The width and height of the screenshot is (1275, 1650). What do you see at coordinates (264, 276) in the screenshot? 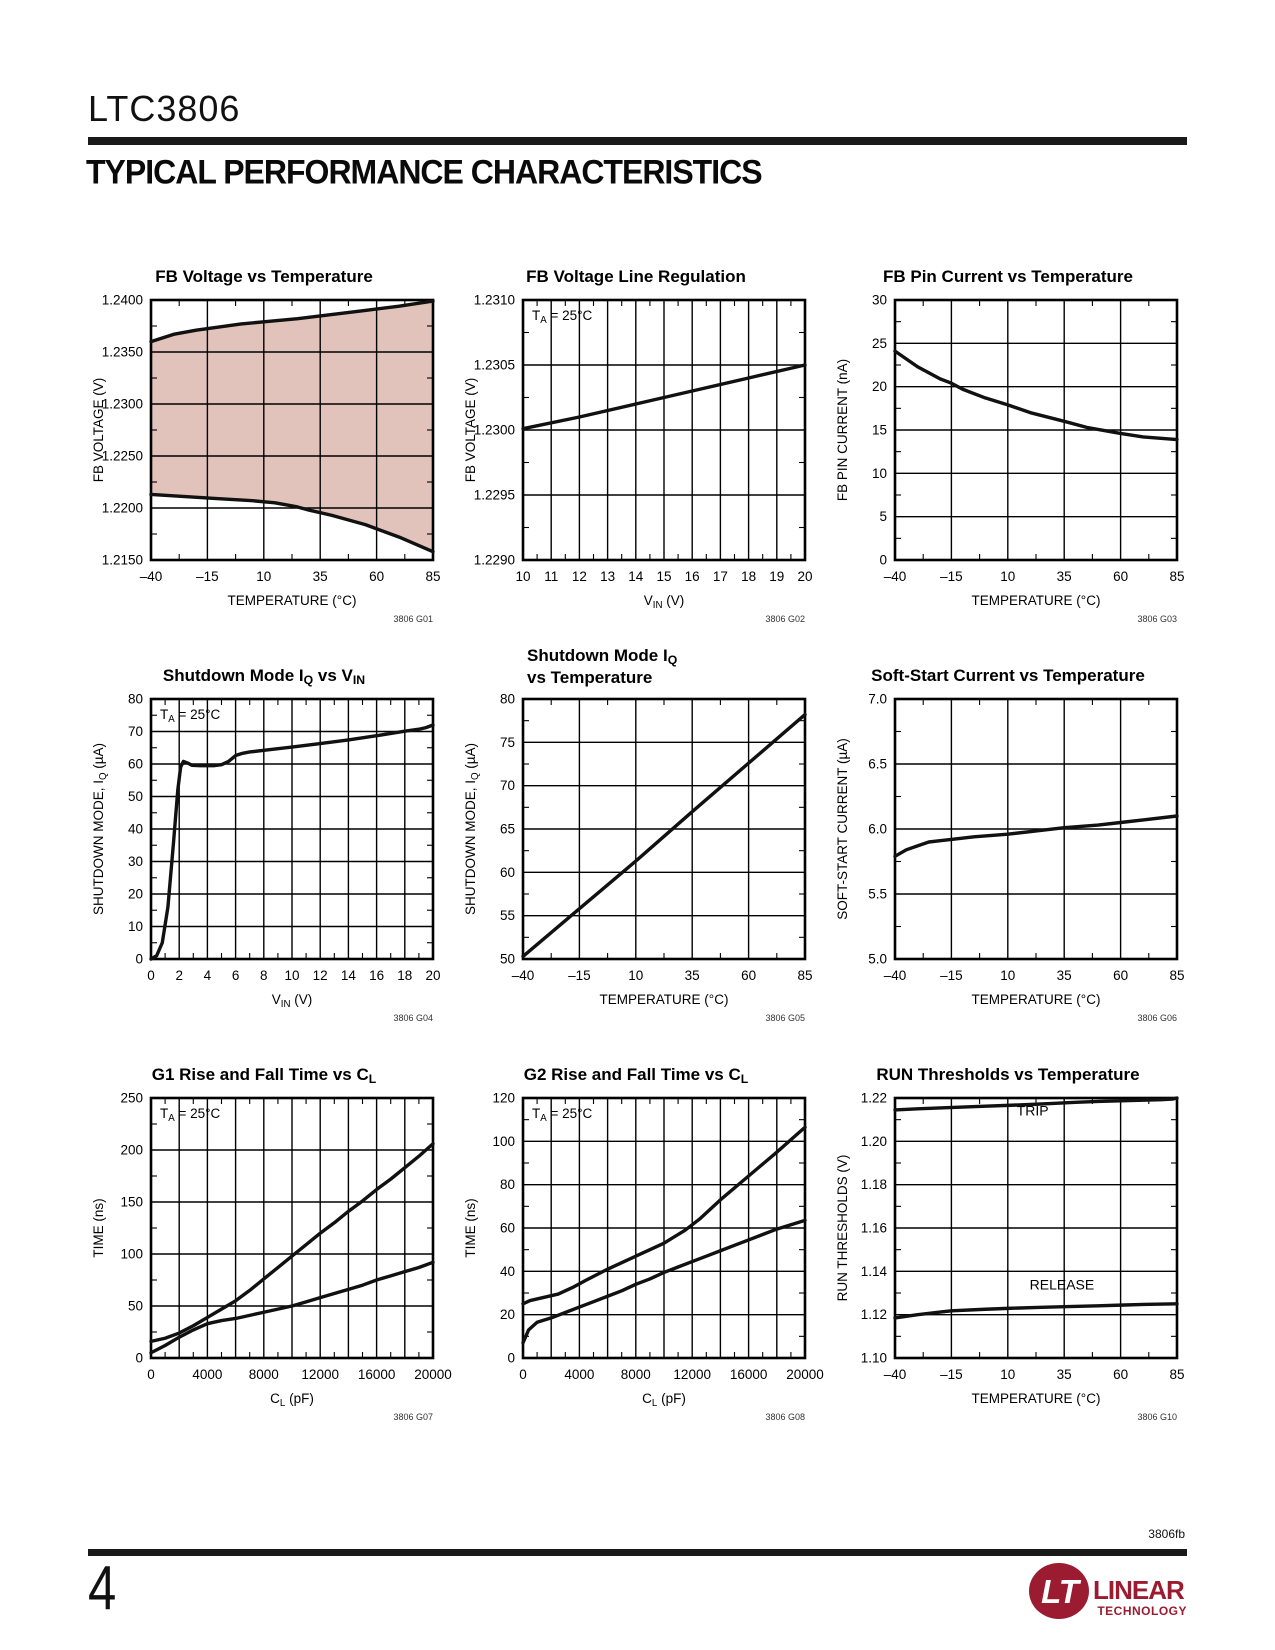
I see `svg-text: FB Voltage vs Temperature` at bounding box center [264, 276].